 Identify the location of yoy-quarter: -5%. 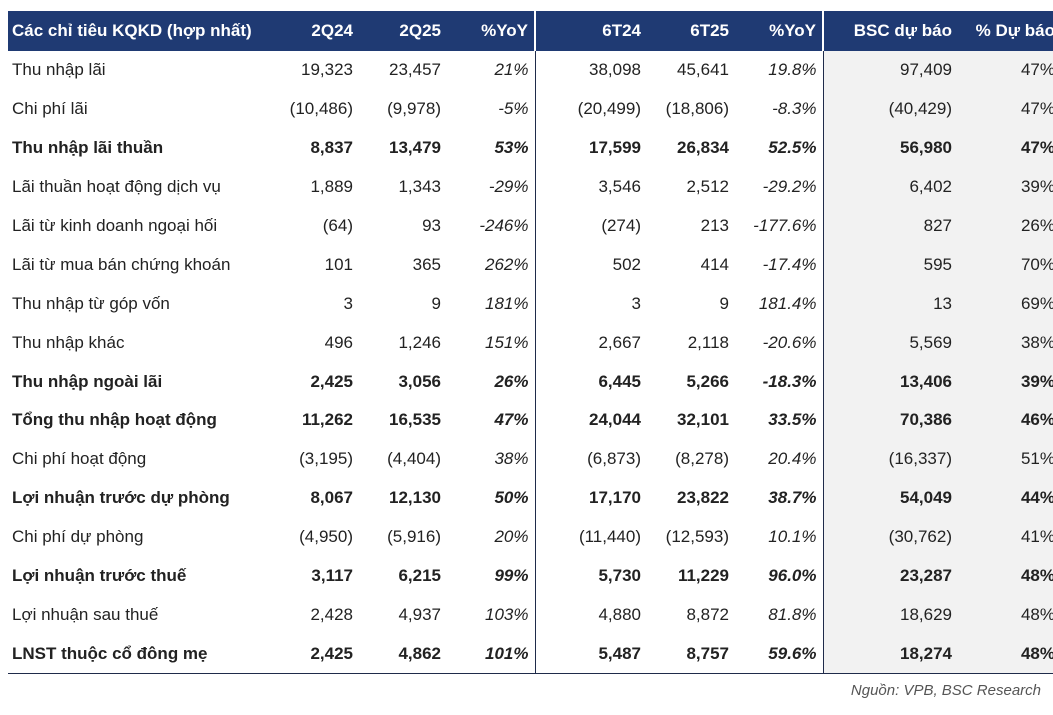
(513, 109).